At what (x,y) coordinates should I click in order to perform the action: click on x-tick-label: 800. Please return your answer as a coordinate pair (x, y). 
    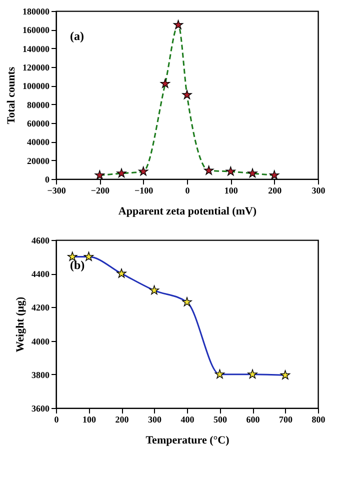
    Looking at the image, I should click on (319, 419).